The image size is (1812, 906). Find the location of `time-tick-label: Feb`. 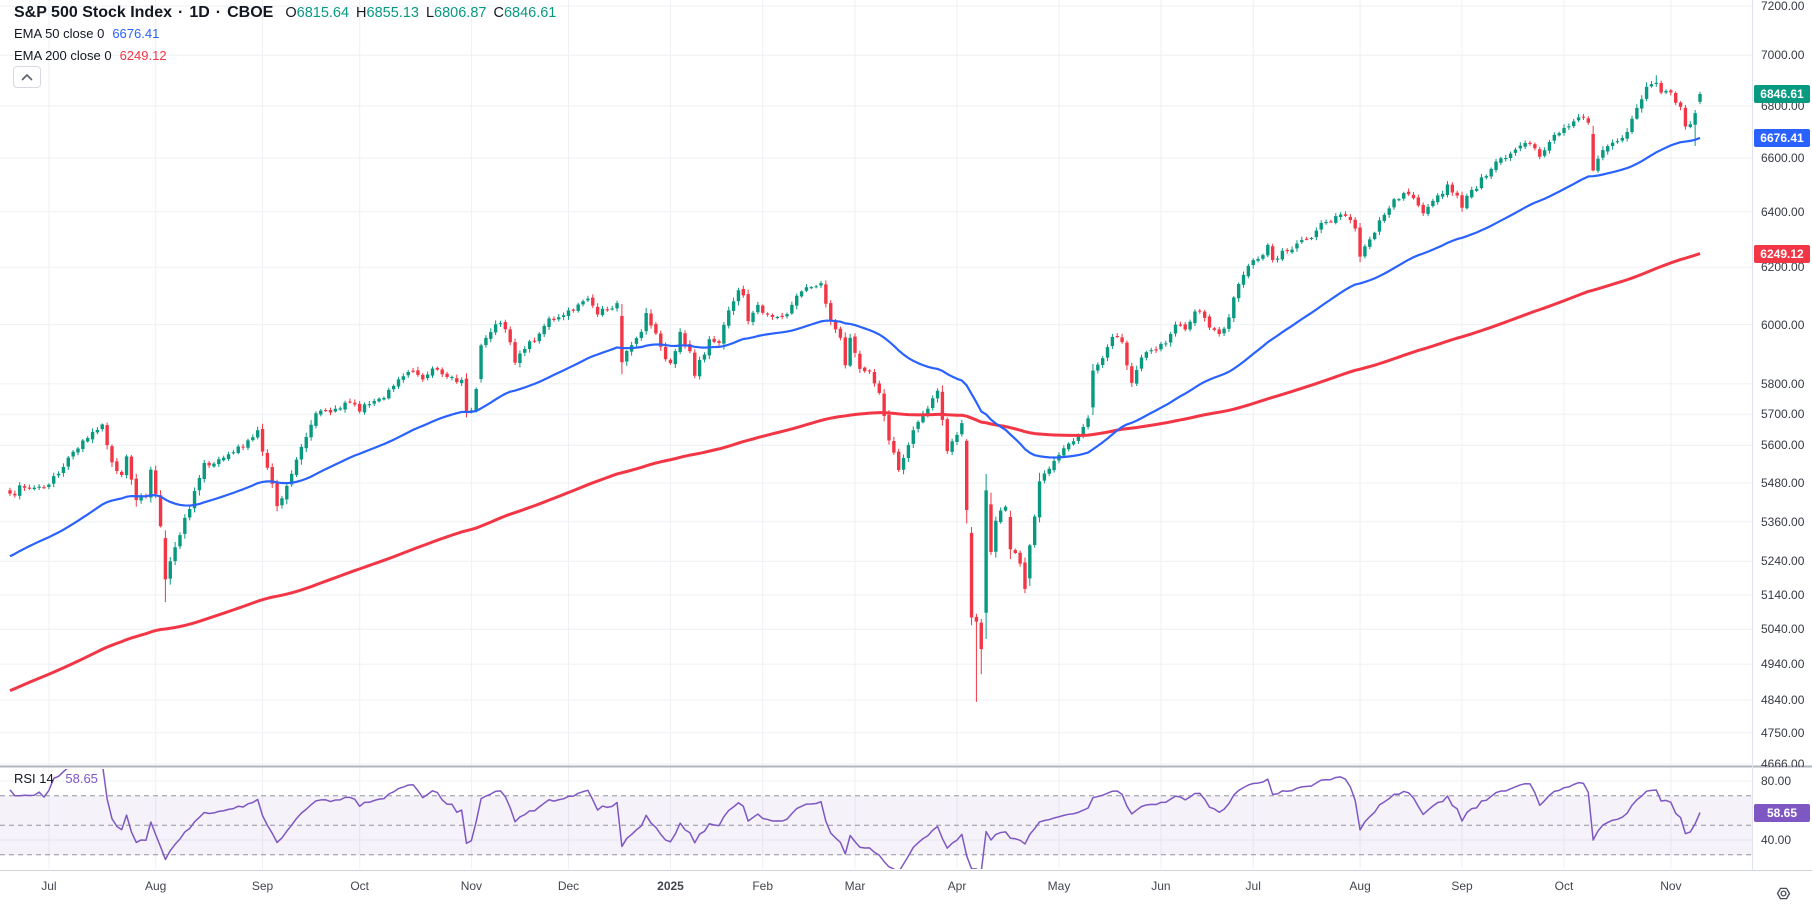

time-tick-label: Feb is located at coordinates (763, 886).